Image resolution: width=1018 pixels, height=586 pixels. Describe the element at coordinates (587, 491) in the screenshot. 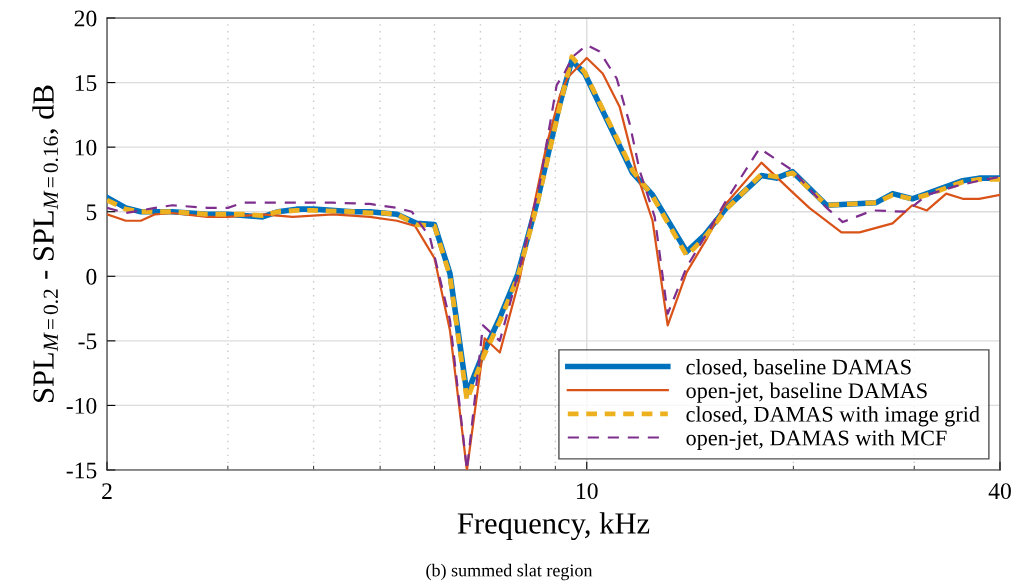

I see `x-tick-label: 10` at that location.